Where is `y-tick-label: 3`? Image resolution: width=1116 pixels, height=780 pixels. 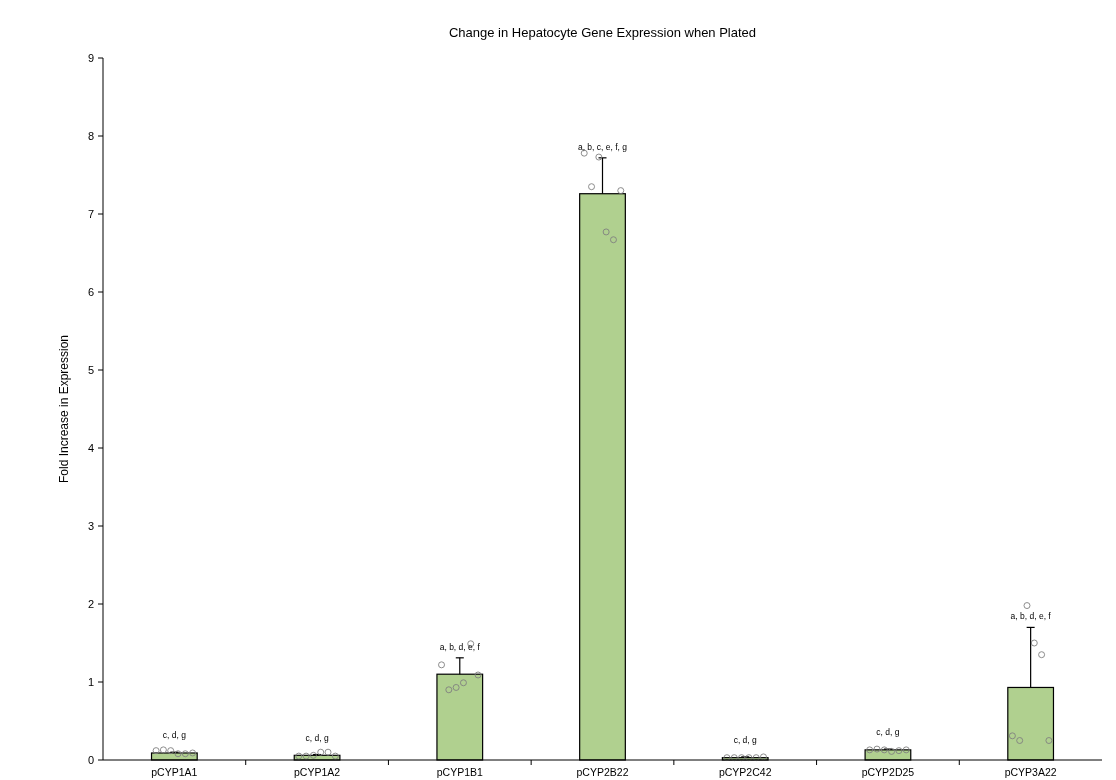
y-tick-label: 3 is located at coordinates (90, 525).